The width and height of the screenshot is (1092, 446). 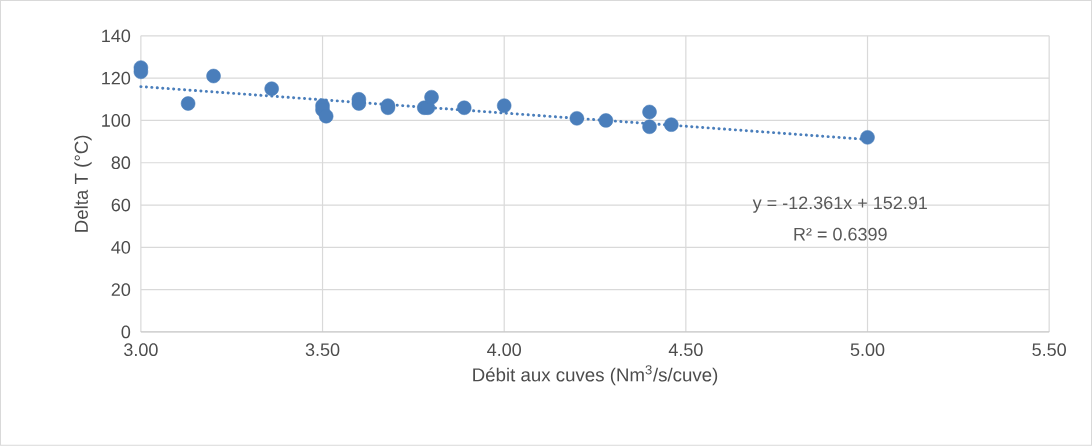 I want to click on x-axis-title: Débit aux cuves (Nm$^{3}$/s/cuve), so click(x=595, y=375).